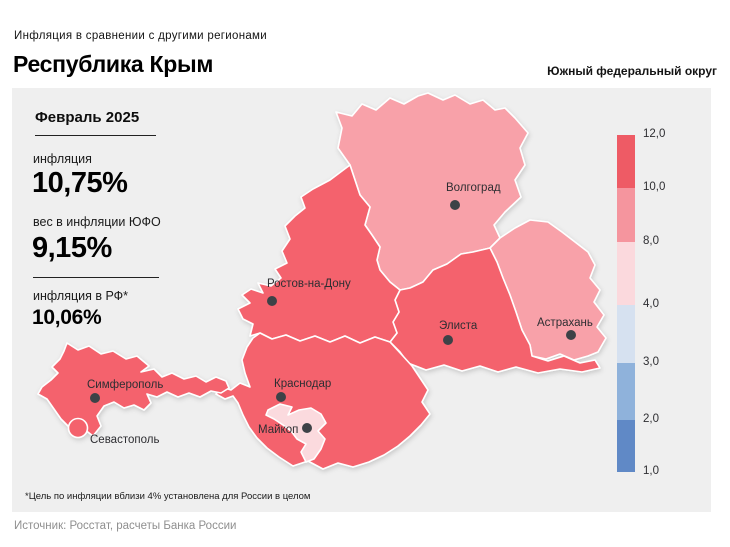 The width and height of the screenshot is (730, 547). I want to click on city-label-maykop: Майкоп, so click(278, 430).